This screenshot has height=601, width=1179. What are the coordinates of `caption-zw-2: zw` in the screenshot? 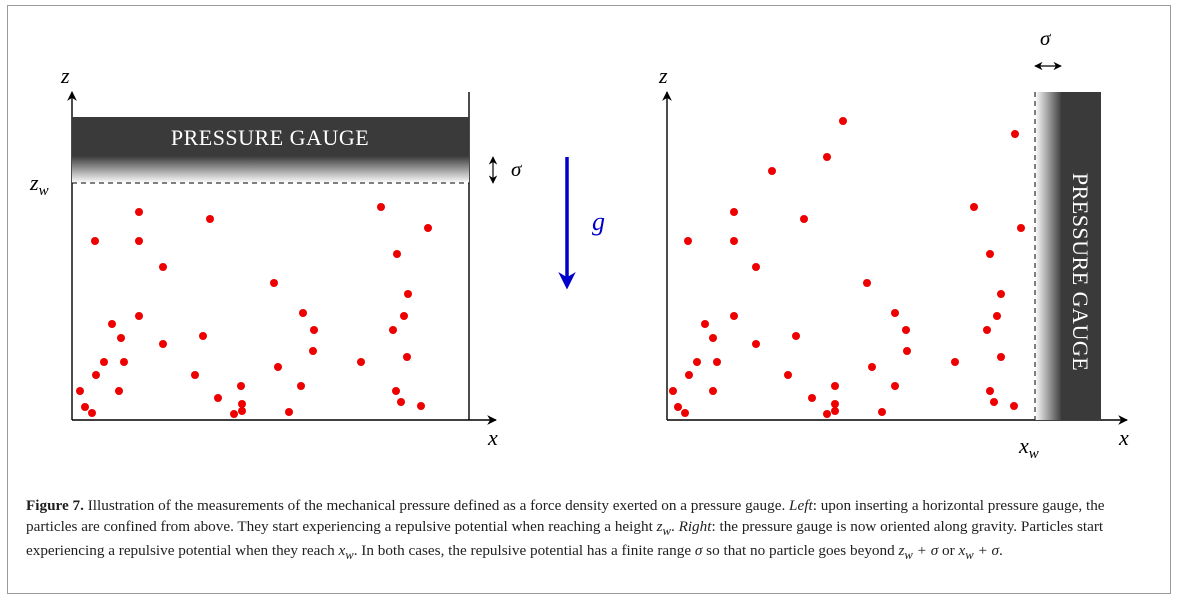 It's located at (905, 552).